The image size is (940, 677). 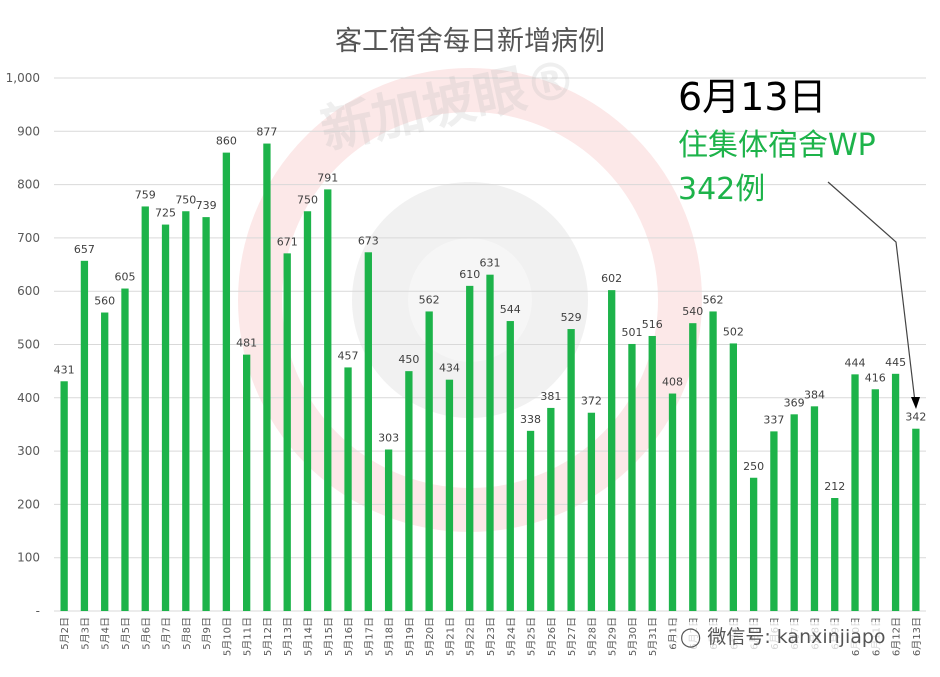 I want to click on x-tick-label: 5月9日, so click(x=207, y=633).